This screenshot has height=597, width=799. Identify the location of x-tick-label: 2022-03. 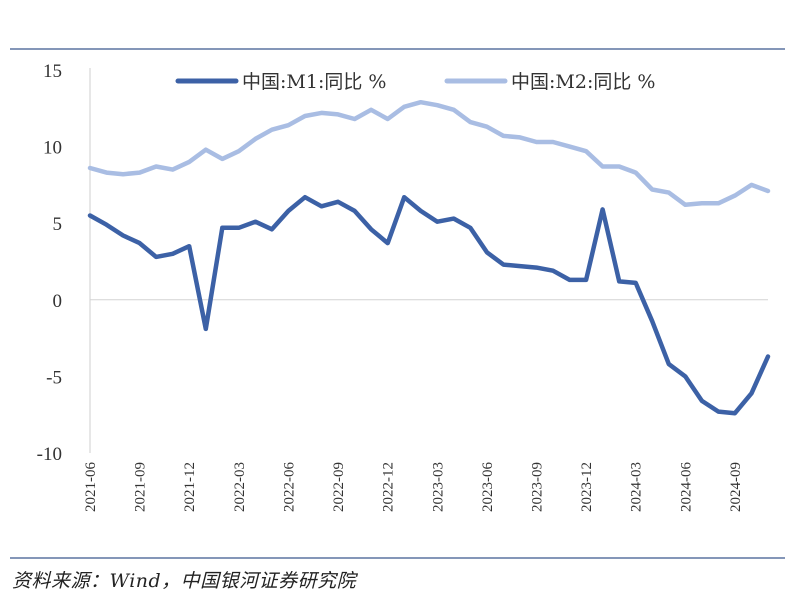
(240, 487).